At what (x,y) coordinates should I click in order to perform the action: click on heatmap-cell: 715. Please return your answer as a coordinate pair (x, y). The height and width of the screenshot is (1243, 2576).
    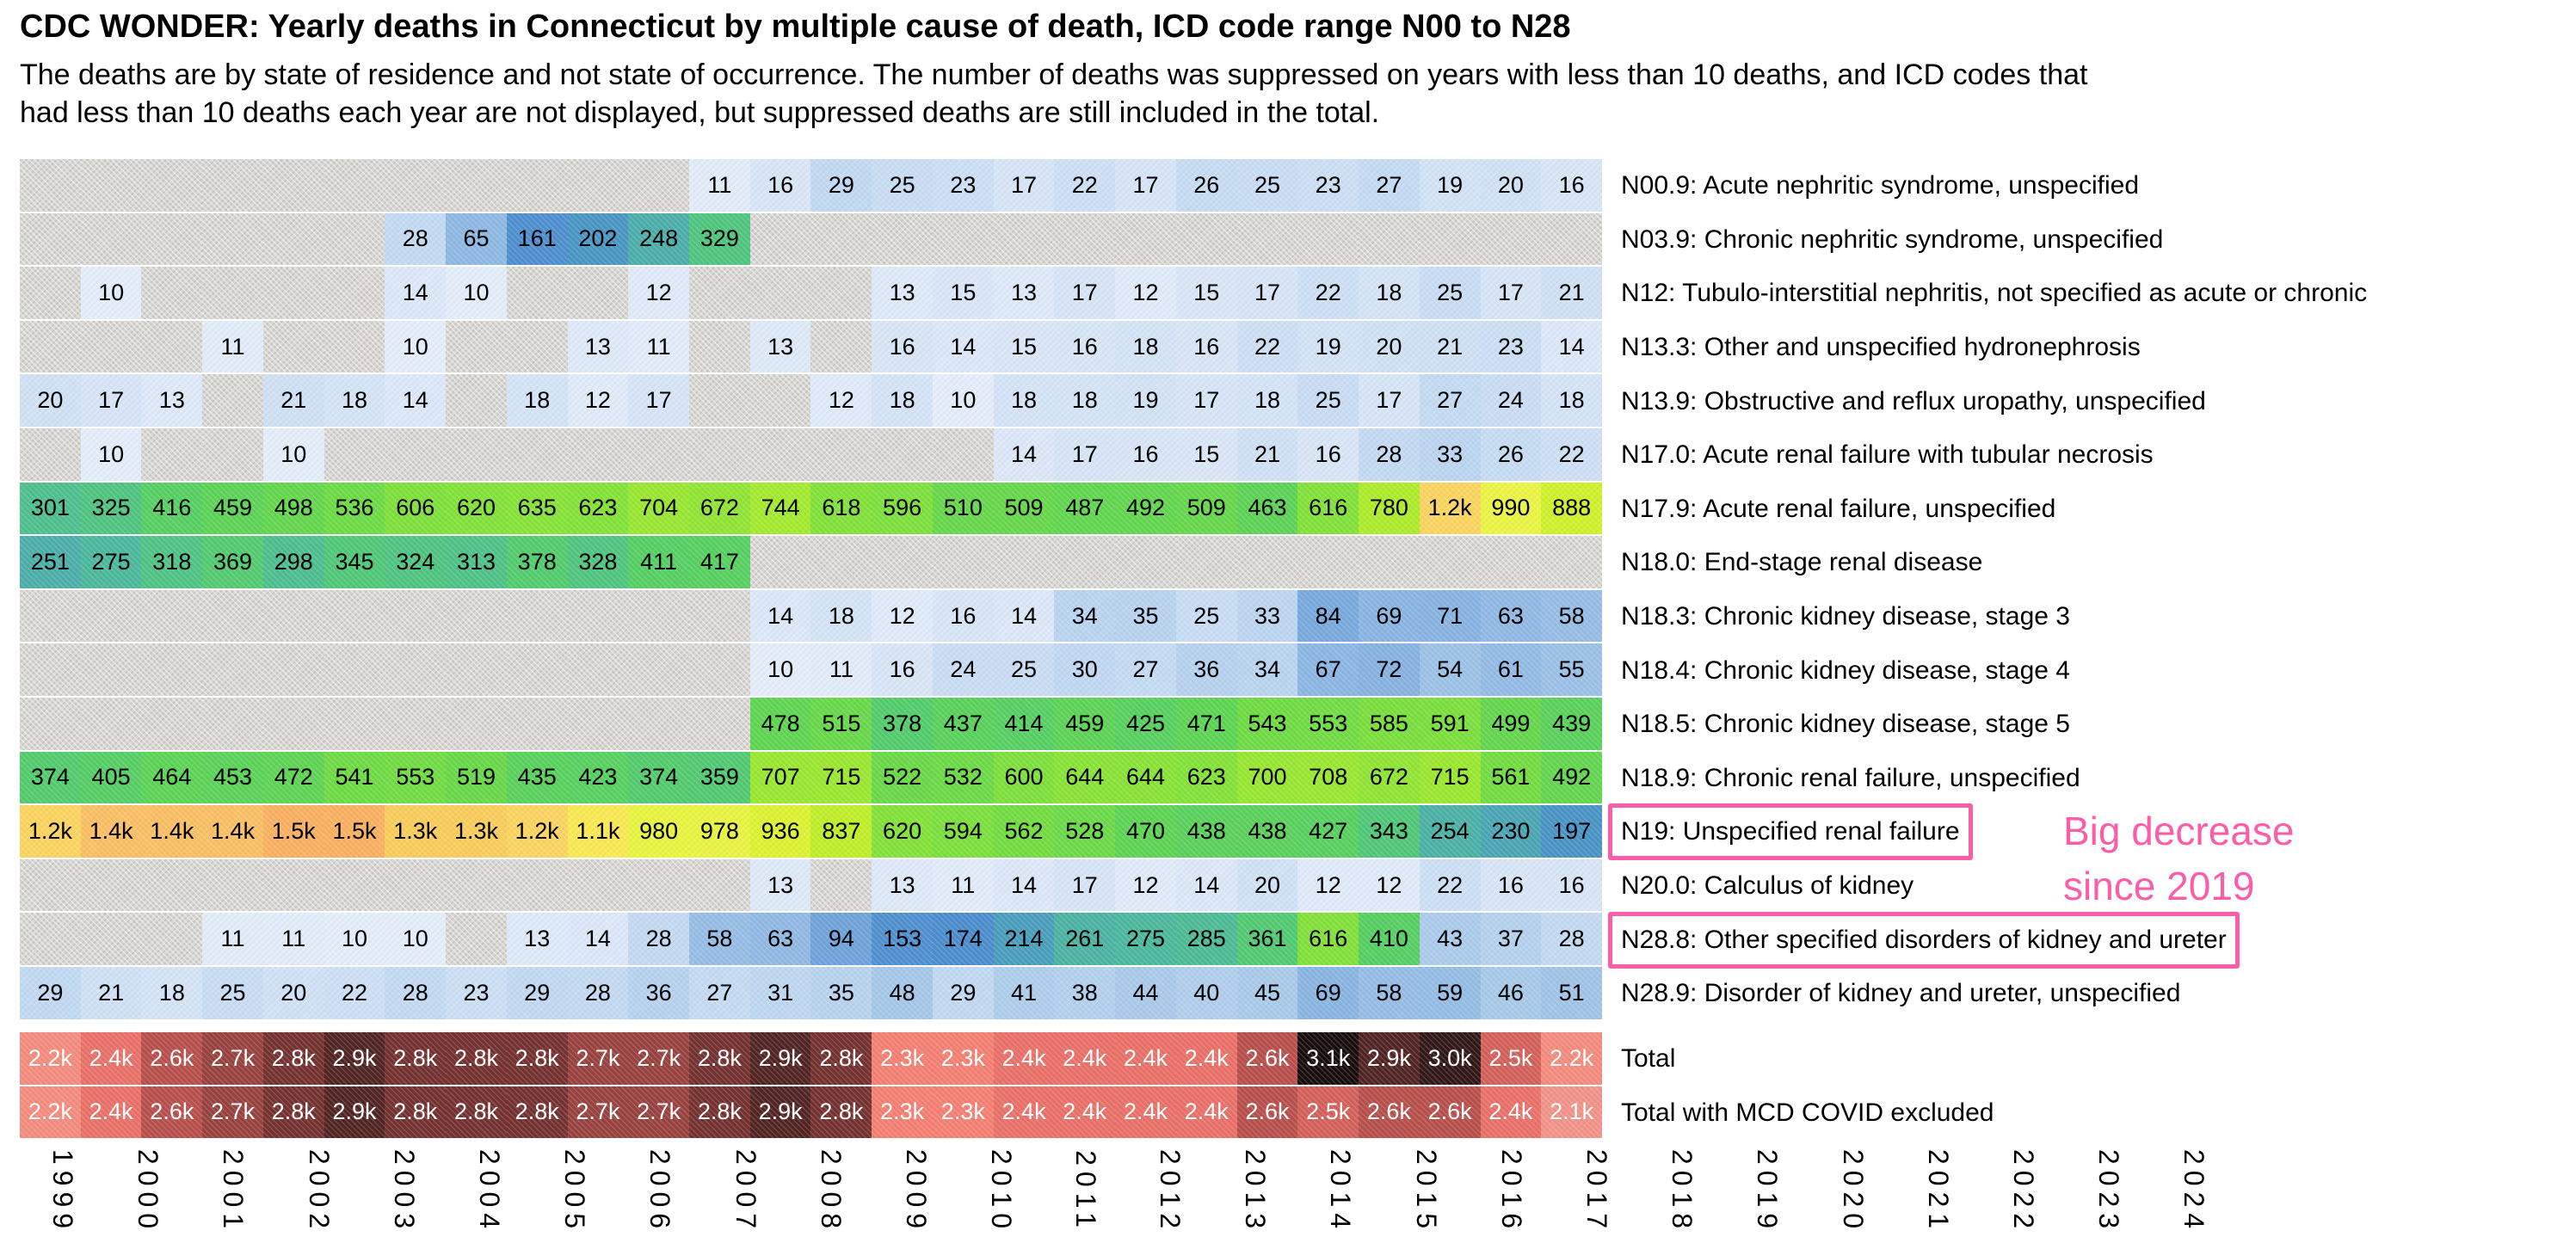
    Looking at the image, I should click on (841, 777).